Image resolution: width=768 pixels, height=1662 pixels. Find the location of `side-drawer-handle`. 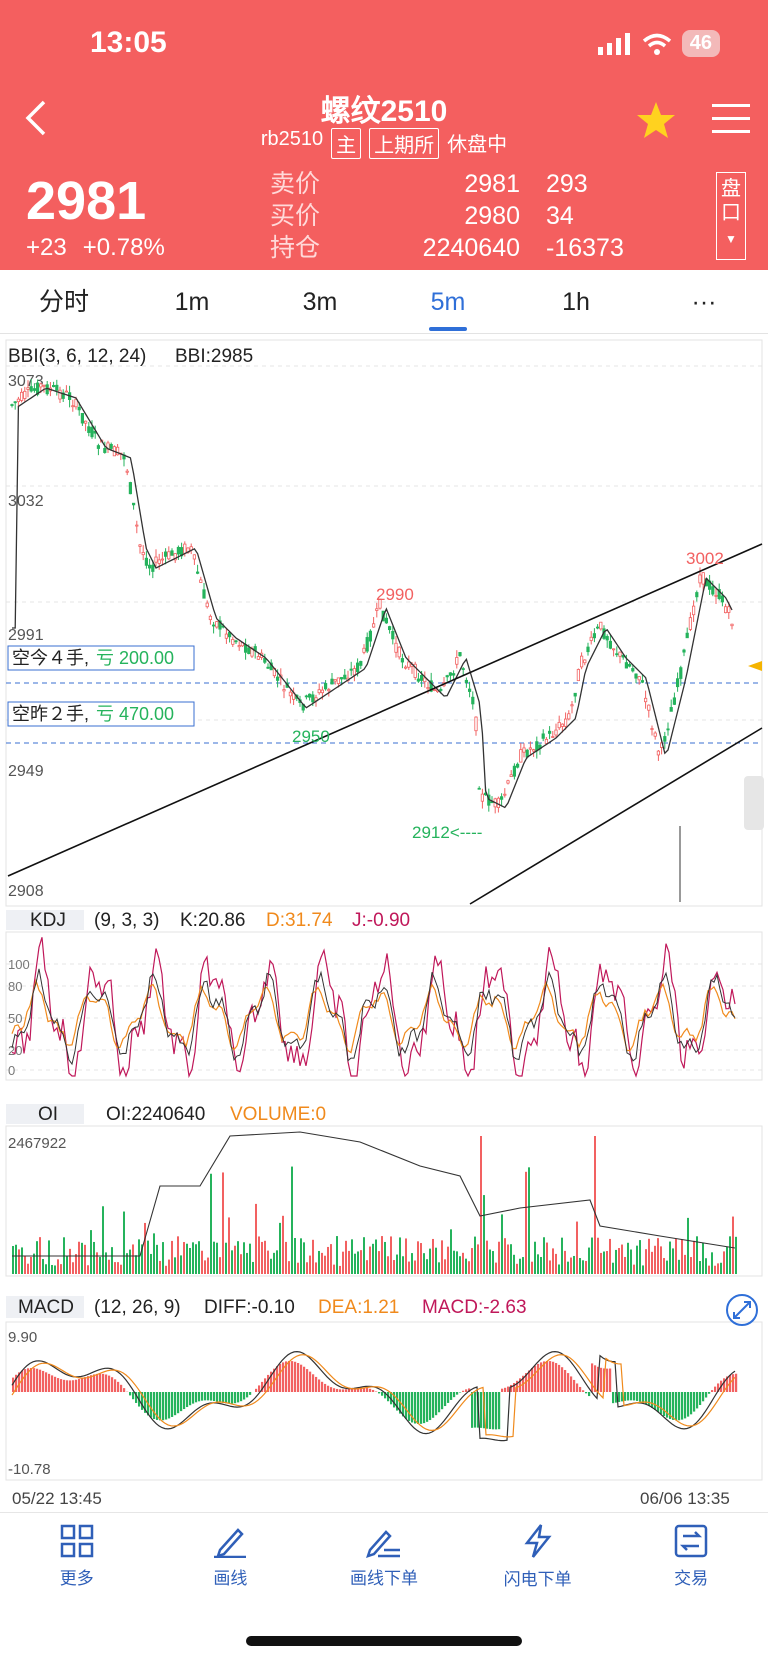

side-drawer-handle is located at coordinates (754, 803).